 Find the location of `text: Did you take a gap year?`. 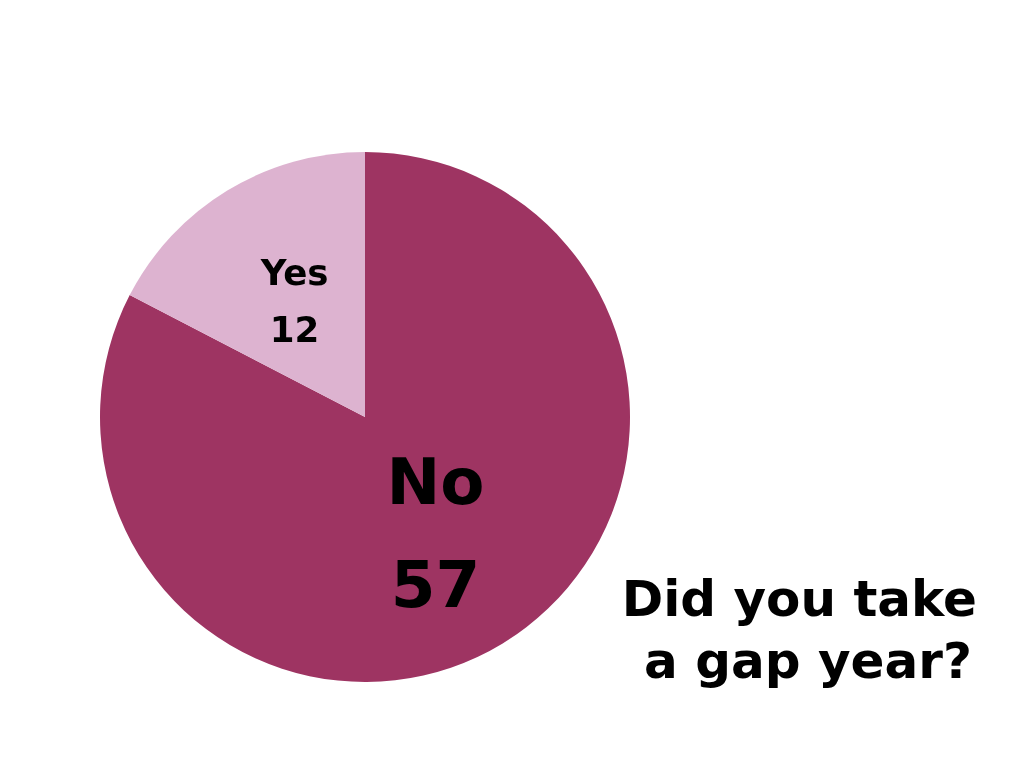

text: Did you take a gap year? is located at coordinates (808, 630).